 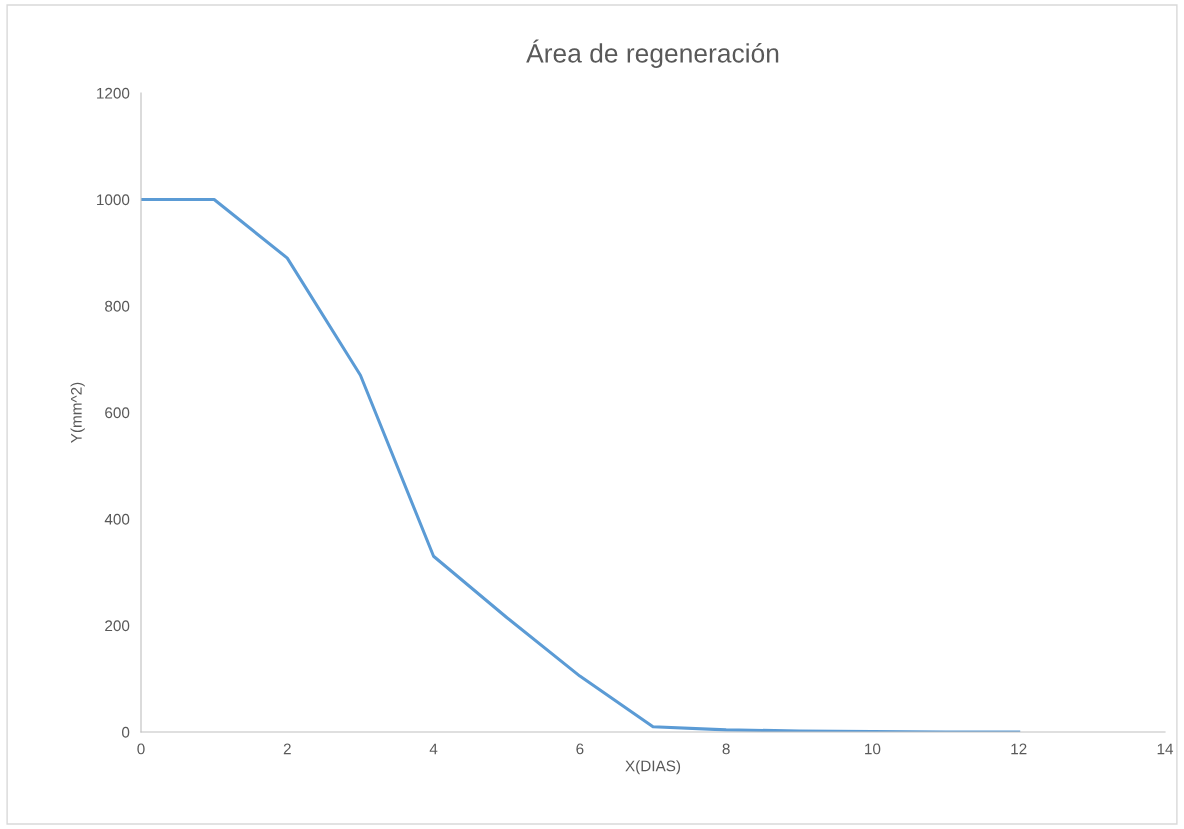 What do you see at coordinates (1165, 749) in the screenshot?
I see `x-tick-label: 14` at bounding box center [1165, 749].